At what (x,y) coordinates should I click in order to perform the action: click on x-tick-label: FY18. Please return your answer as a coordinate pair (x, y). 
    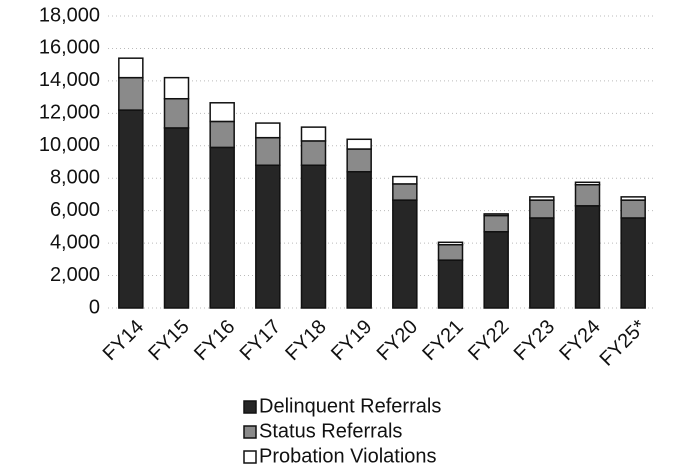
    Looking at the image, I should click on (305, 340).